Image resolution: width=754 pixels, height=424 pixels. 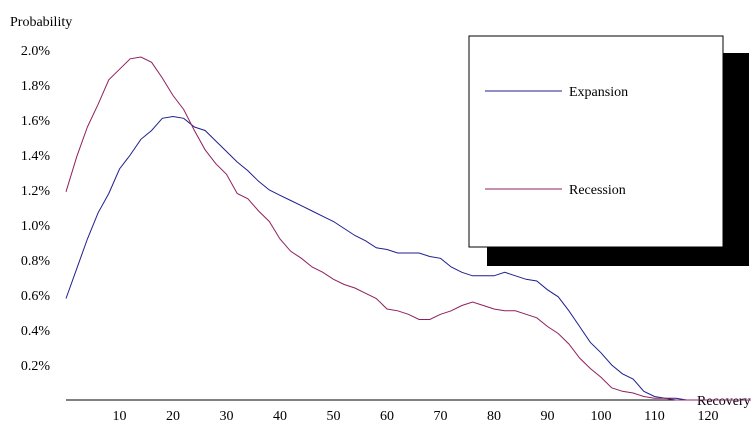 What do you see at coordinates (416, 416) in the screenshot?
I see `x-axis-ticks: 10 20 30 40 50 60 70 80 90 100 110 120` at bounding box center [416, 416].